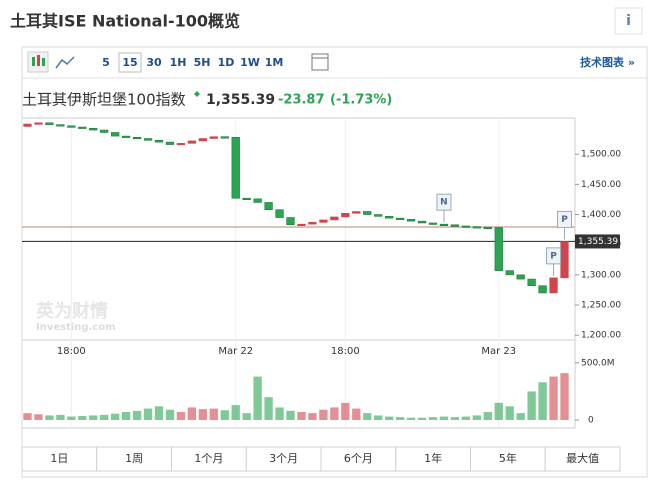  What do you see at coordinates (65, 62) in the screenshot?
I see `line-icon` at bounding box center [65, 62].